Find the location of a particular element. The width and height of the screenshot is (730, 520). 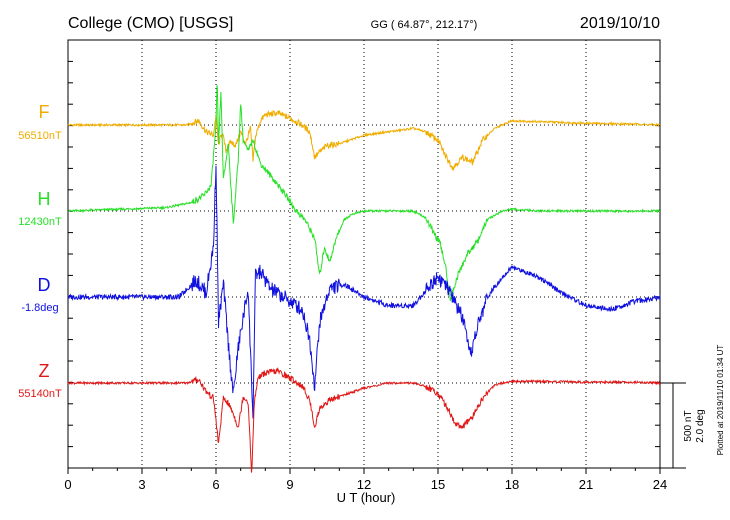

scale-deg-label: 2.0 deg is located at coordinates (700, 425).